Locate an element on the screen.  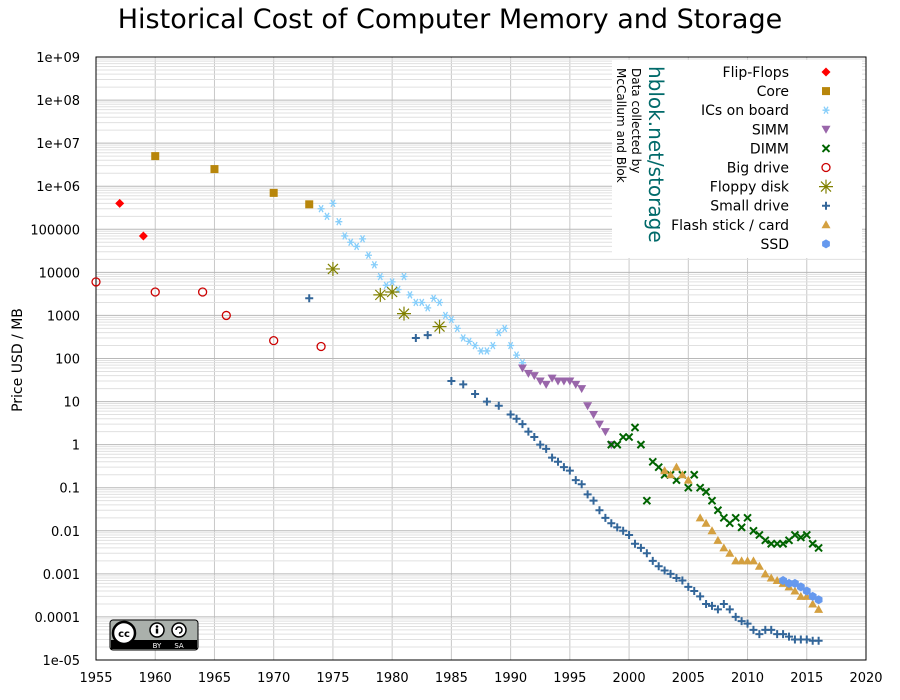
legend-label: ICs on board is located at coordinates (745, 111).